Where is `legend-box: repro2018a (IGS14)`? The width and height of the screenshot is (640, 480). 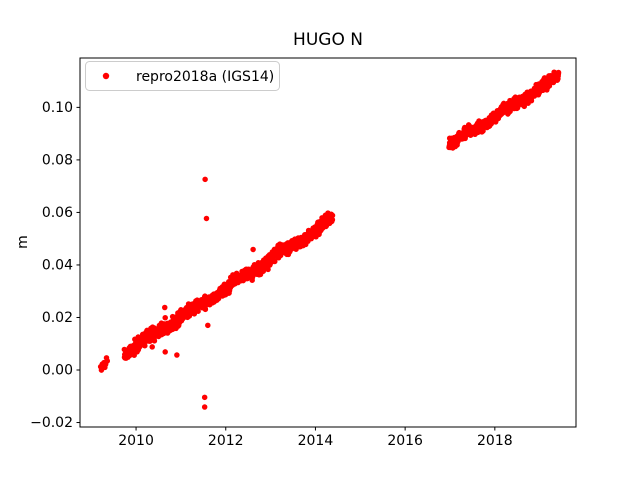 legend-box: repro2018a (IGS14) is located at coordinates (182, 76).